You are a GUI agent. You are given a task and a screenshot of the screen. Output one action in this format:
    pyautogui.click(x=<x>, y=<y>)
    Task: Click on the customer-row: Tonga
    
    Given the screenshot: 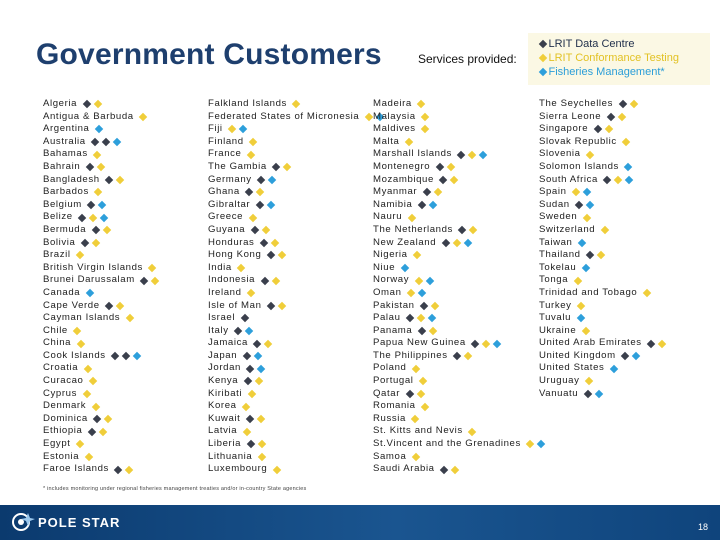 What is the action you would take?
    pyautogui.click(x=603, y=280)
    